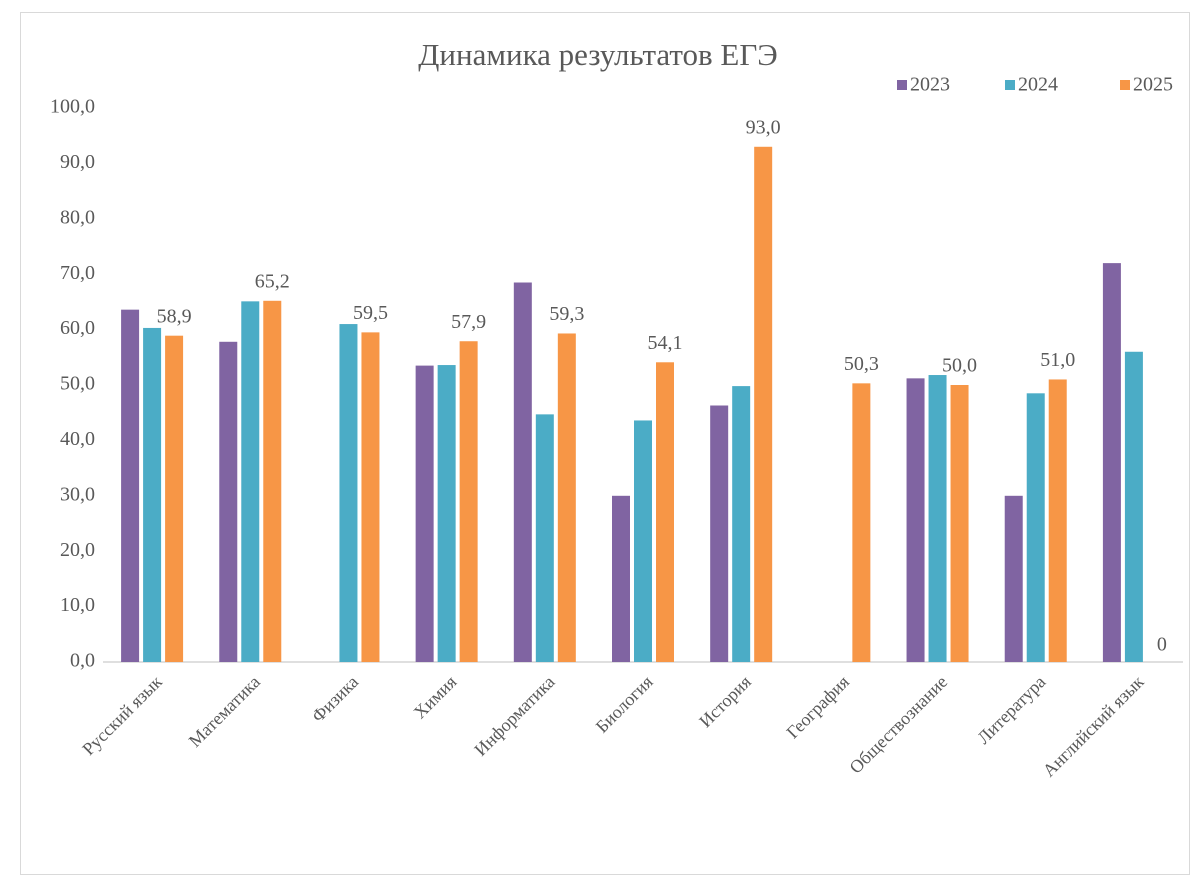 The width and height of the screenshot is (1202, 893). What do you see at coordinates (77, 217) in the screenshot?
I see `y-tick-label: 80,0` at bounding box center [77, 217].